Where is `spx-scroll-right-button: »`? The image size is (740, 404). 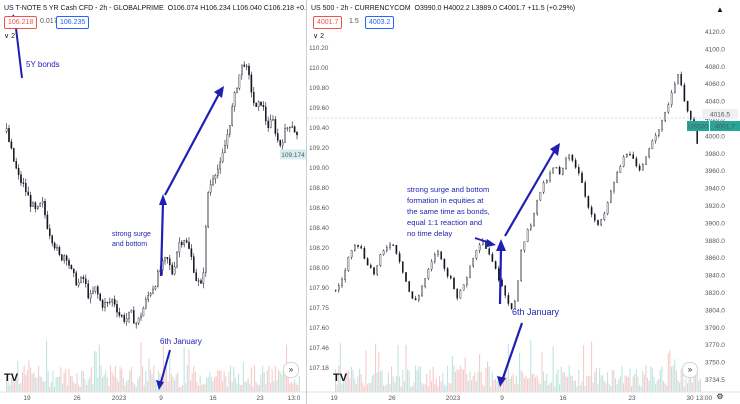 spx-scroll-right-button: » is located at coordinates (690, 370).